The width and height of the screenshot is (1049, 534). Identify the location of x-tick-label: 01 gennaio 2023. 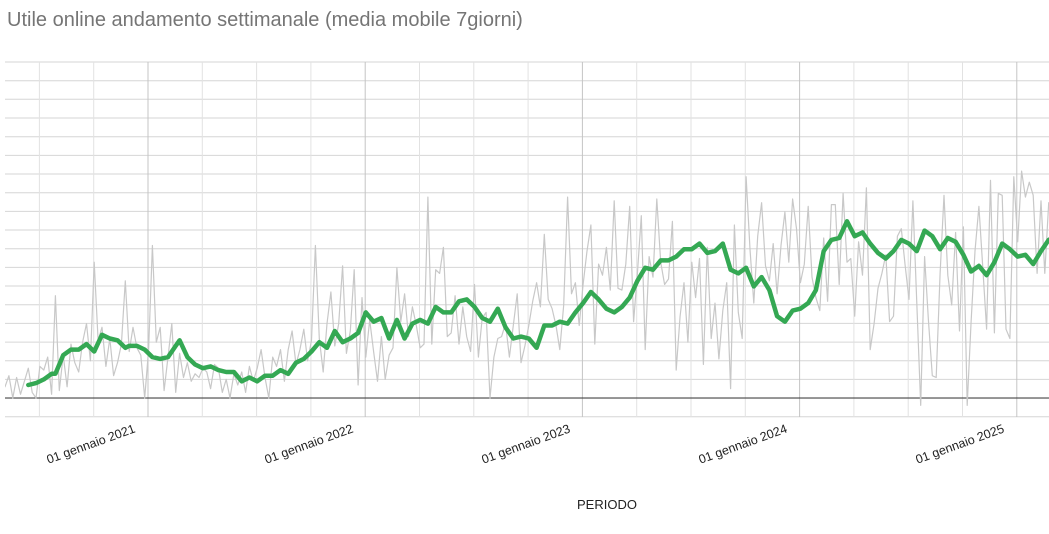
(526, 444).